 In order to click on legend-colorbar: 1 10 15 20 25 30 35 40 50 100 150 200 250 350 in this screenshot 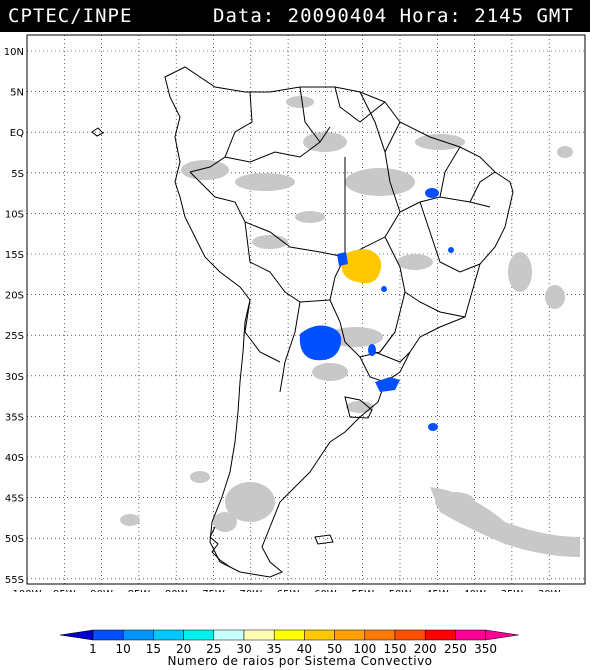, I will do `click(289, 641)`.